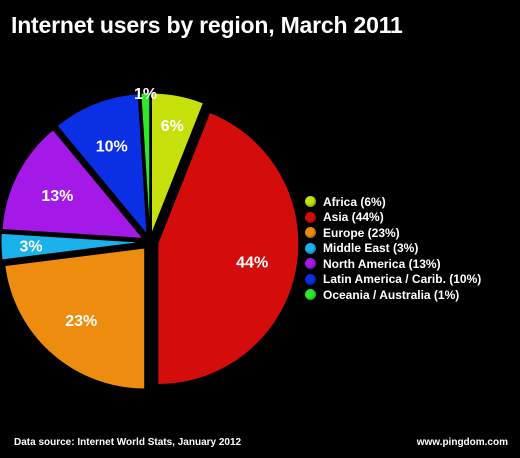 Image resolution: width=520 pixels, height=458 pixels. What do you see at coordinates (252, 262) in the screenshot?
I see `slice-label-asia: 44%` at bounding box center [252, 262].